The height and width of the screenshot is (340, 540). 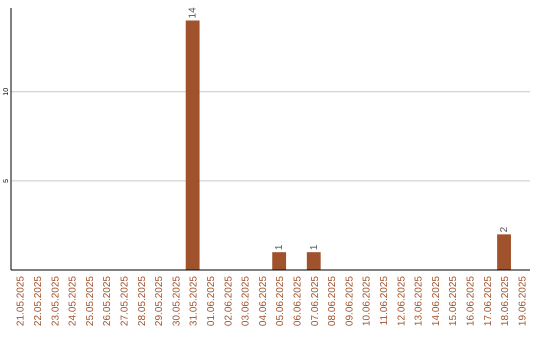 I want to click on x-tick-label: 10.06.2025, so click(x=367, y=301).